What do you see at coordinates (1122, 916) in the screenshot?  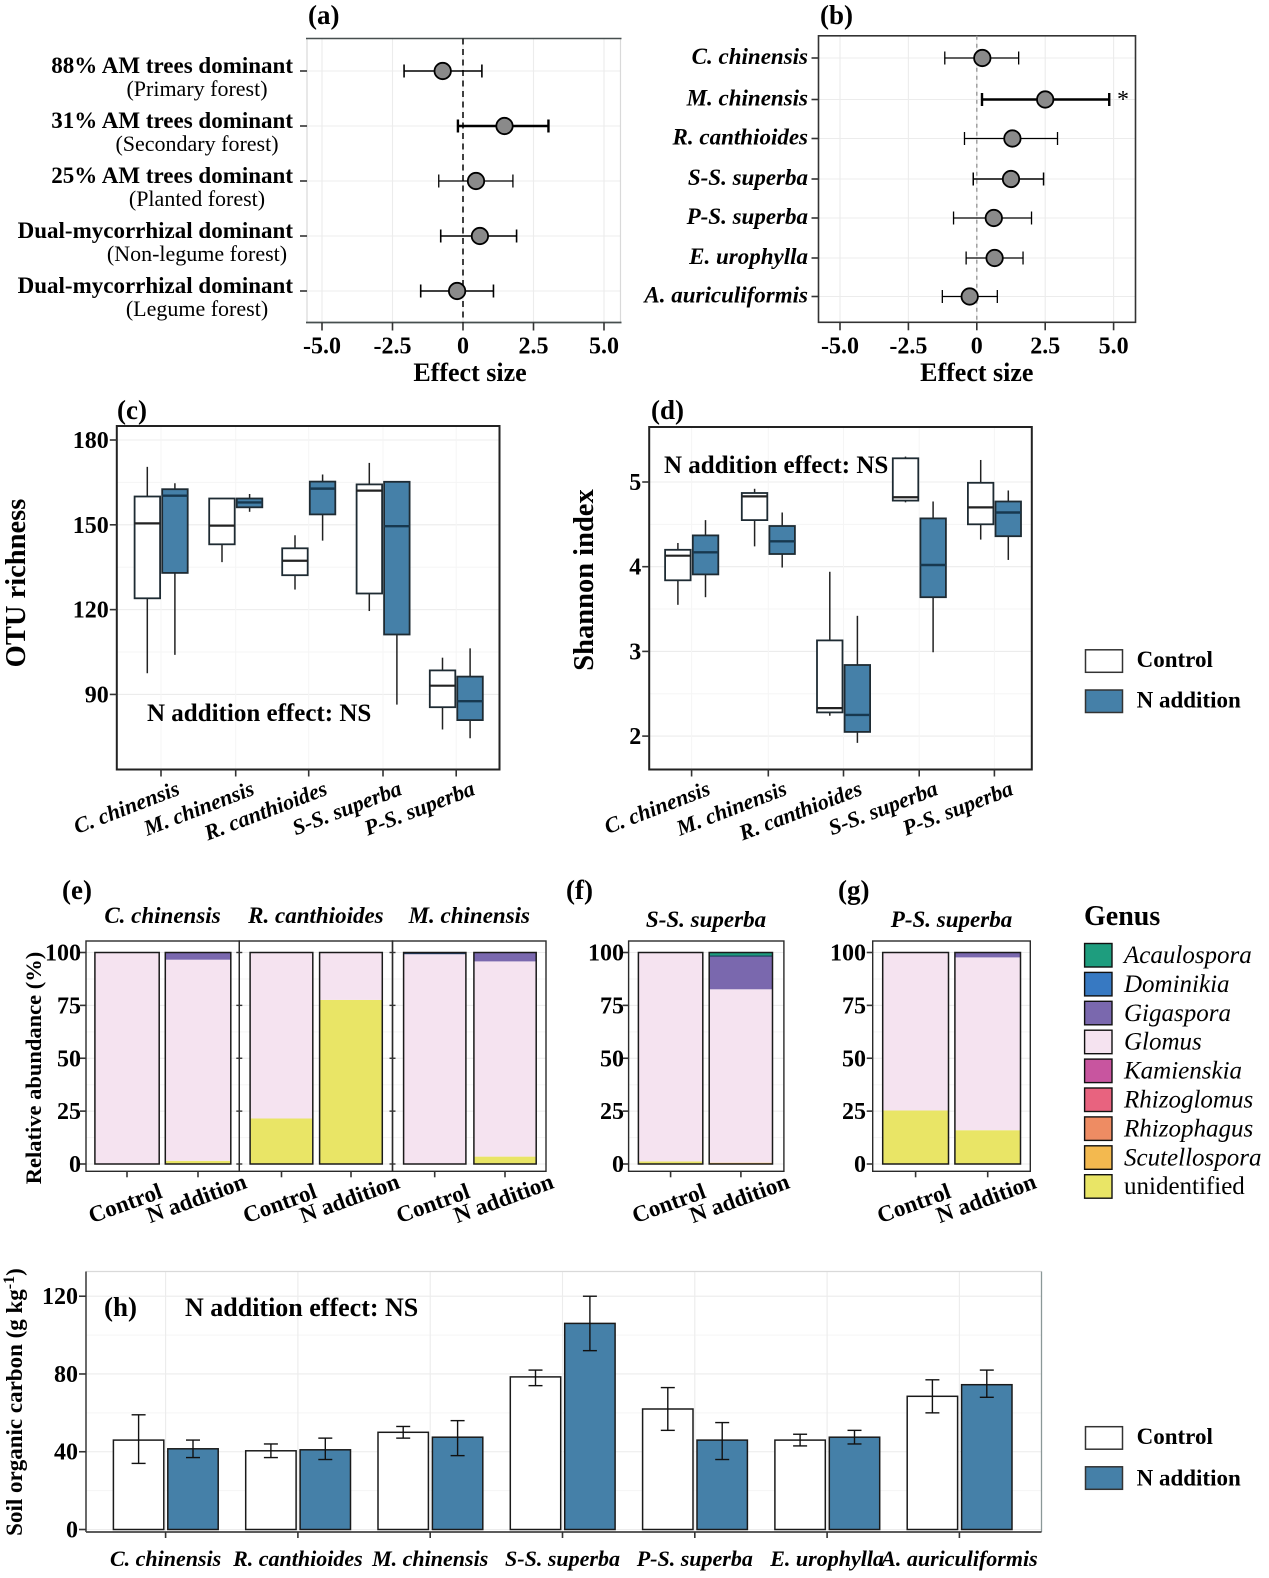 I see `svg-text: Genus` at bounding box center [1122, 916].